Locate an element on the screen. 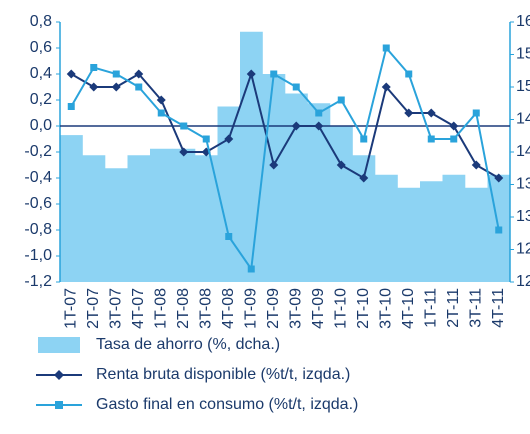 The width and height of the screenshot is (530, 434). legend-label: Gasto final en consumo (%t/t, izqda.) is located at coordinates (227, 404).